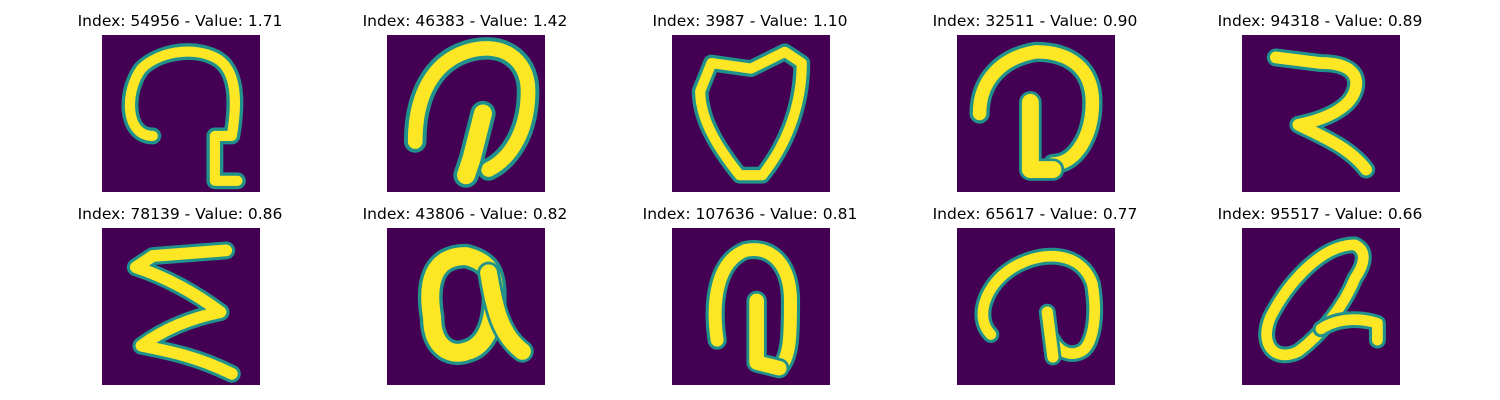 The image size is (1500, 400). What do you see at coordinates (750, 21) in the screenshot?
I see `panel-title: Index: 3987 - Value: 1.10` at bounding box center [750, 21].